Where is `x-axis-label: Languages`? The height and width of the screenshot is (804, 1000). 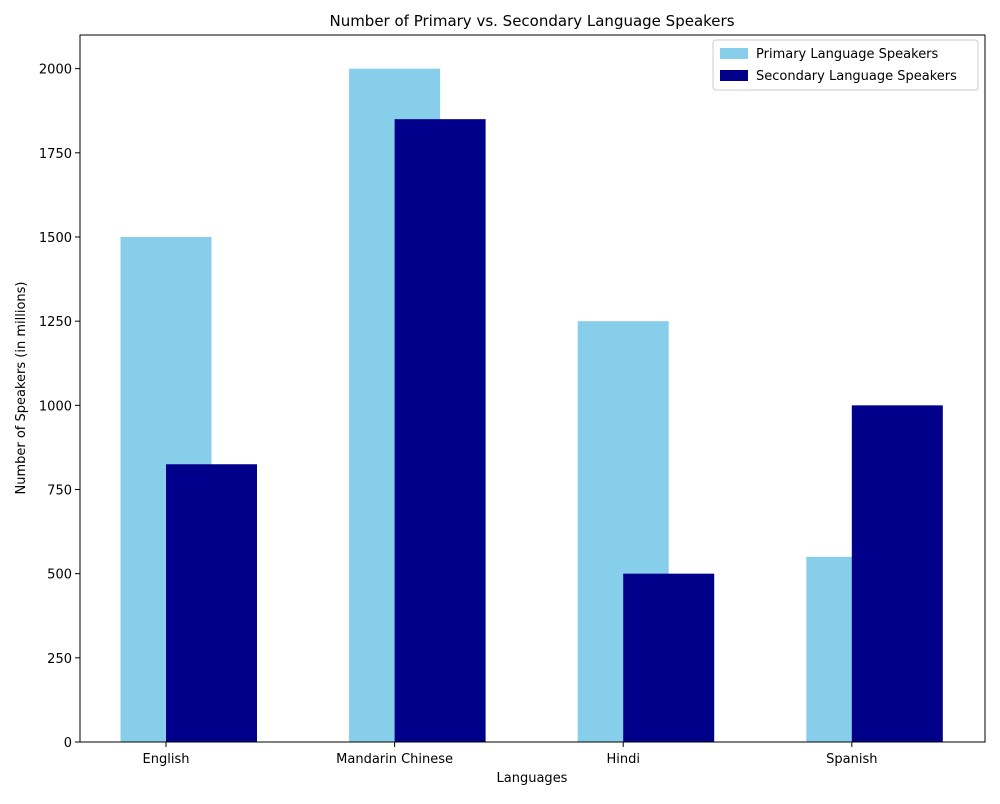 x-axis-label: Languages is located at coordinates (532, 778).